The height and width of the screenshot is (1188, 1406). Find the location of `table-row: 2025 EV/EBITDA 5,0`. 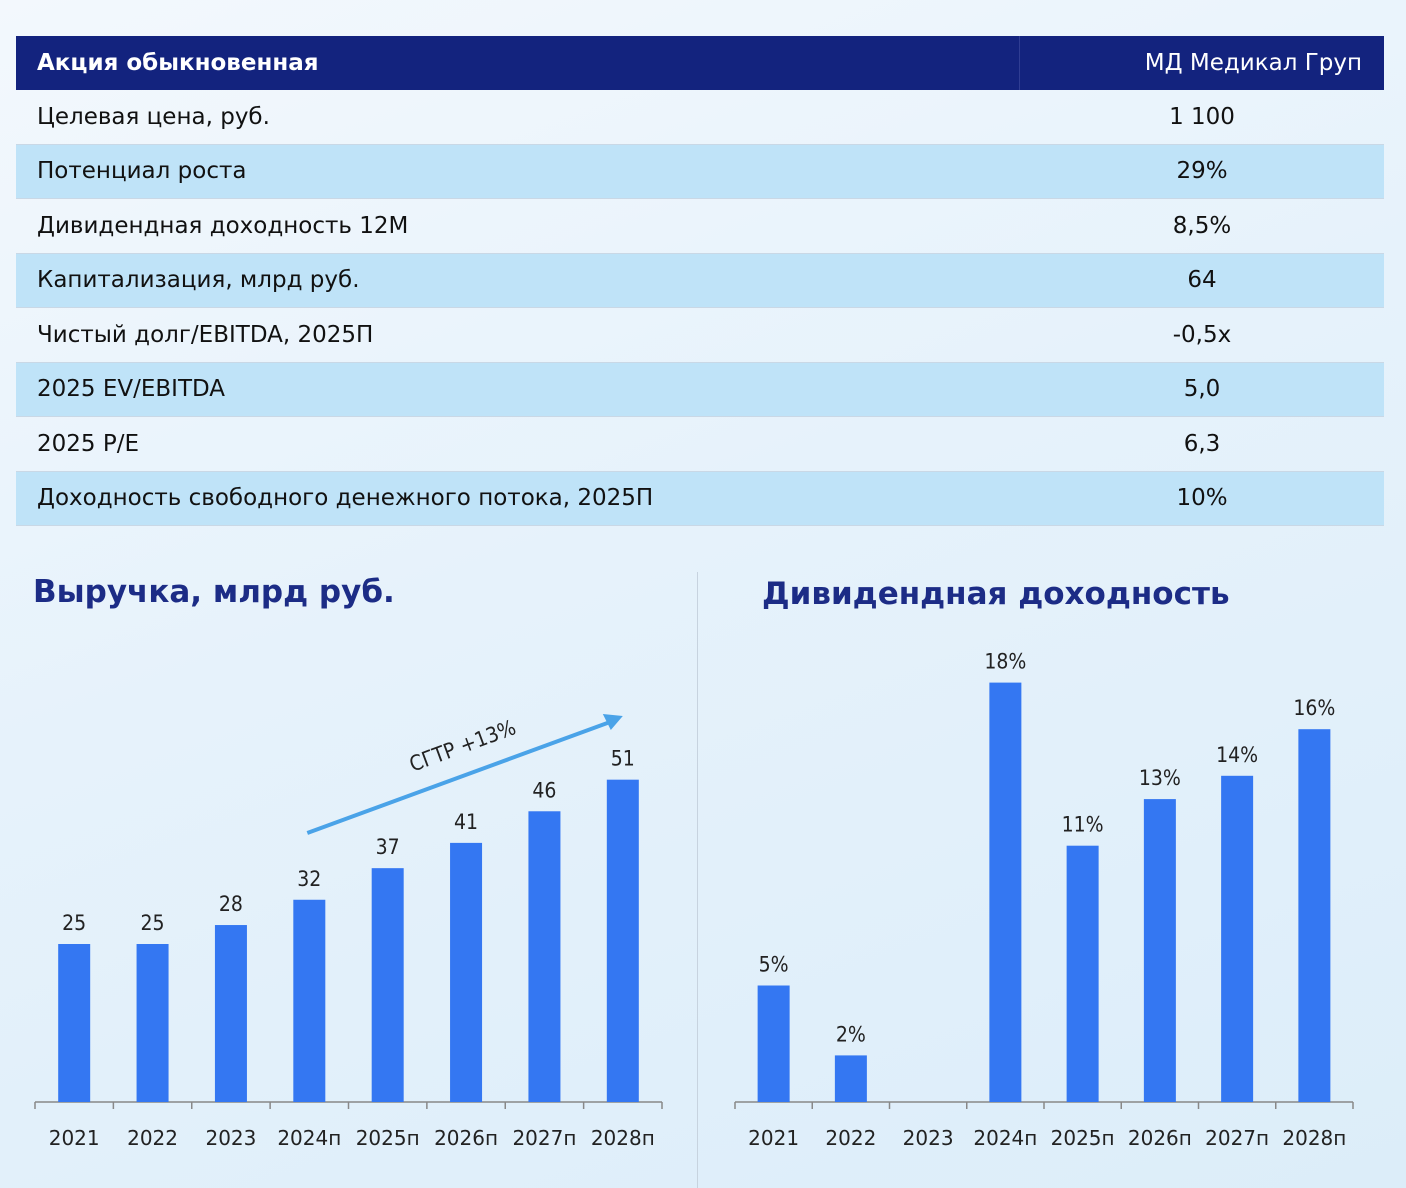

table-row: 2025 EV/EBITDA 5,0 is located at coordinates (700, 389).